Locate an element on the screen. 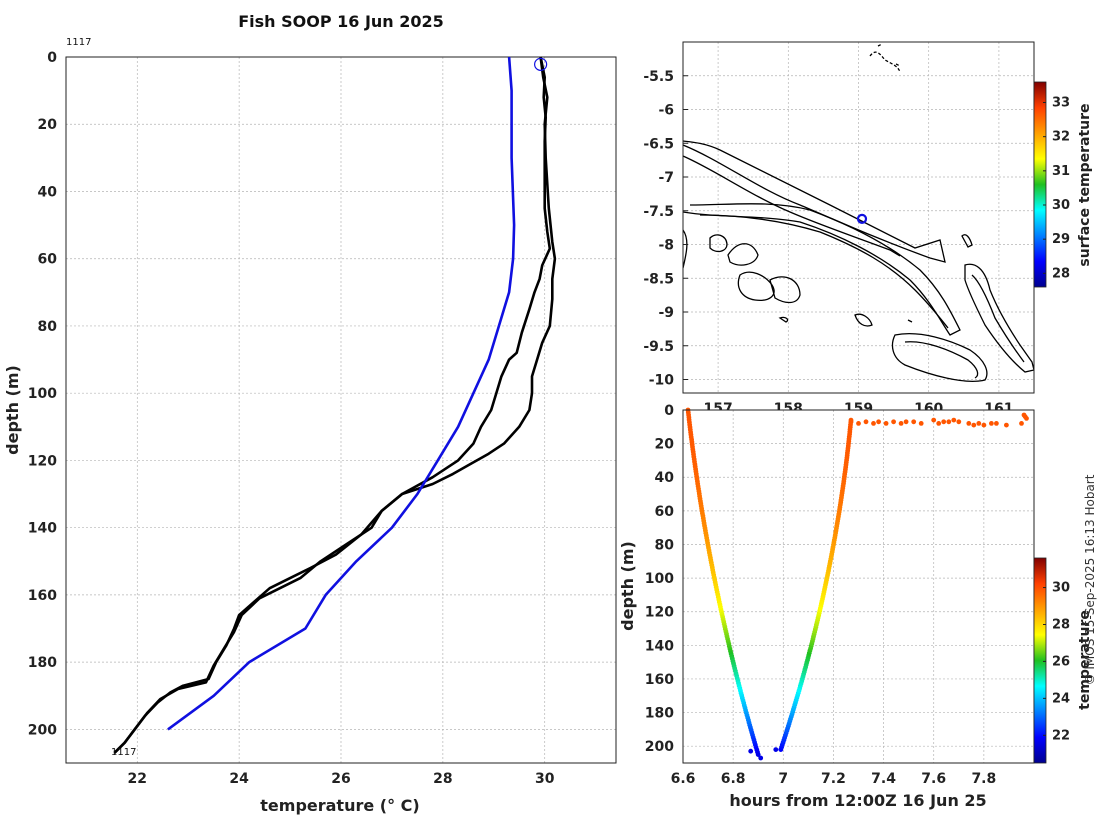  coast-guadalcanal is located at coordinates (939, 357).